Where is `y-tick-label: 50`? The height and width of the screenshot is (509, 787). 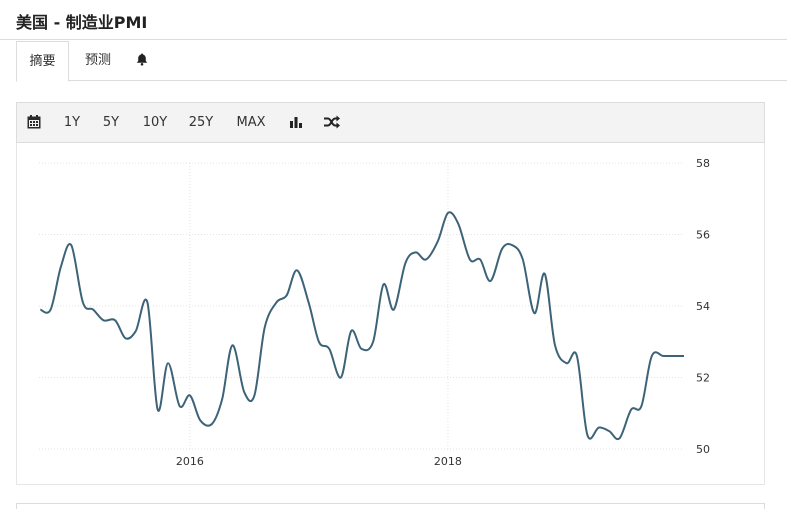
y-tick-label: 50 is located at coordinates (703, 449).